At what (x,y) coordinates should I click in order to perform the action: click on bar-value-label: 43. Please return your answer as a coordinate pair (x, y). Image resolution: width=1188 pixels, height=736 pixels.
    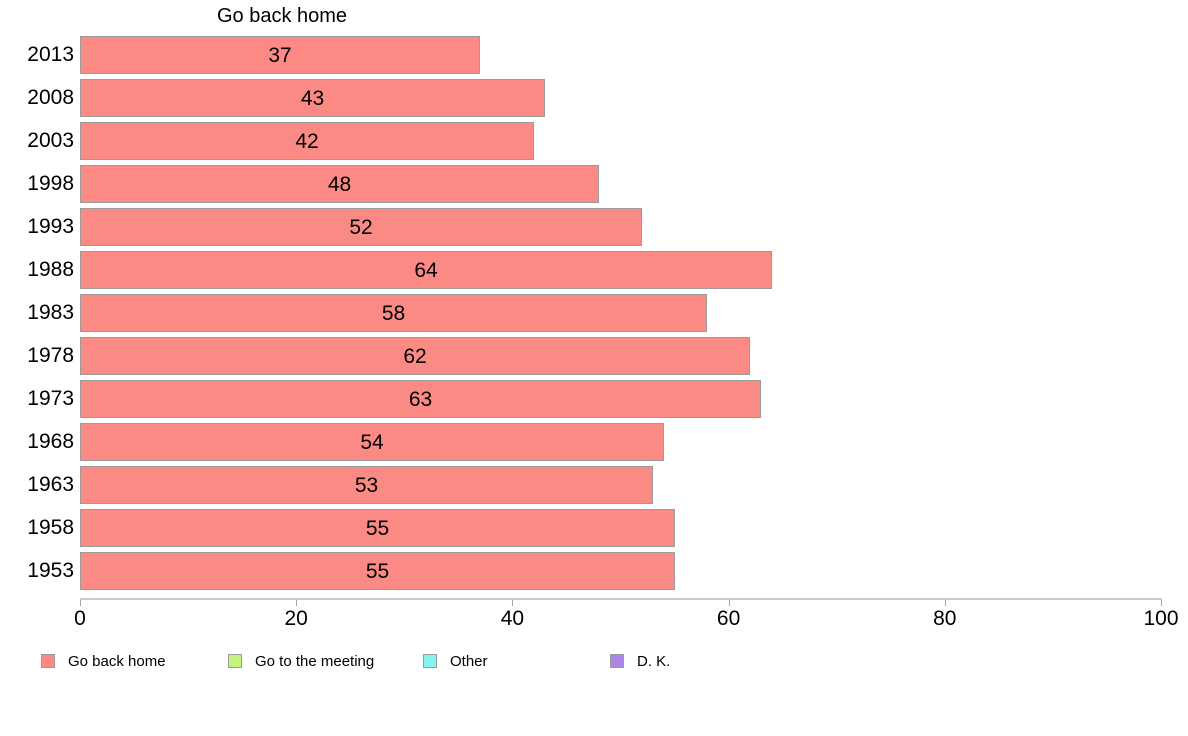
    Looking at the image, I should click on (312, 98).